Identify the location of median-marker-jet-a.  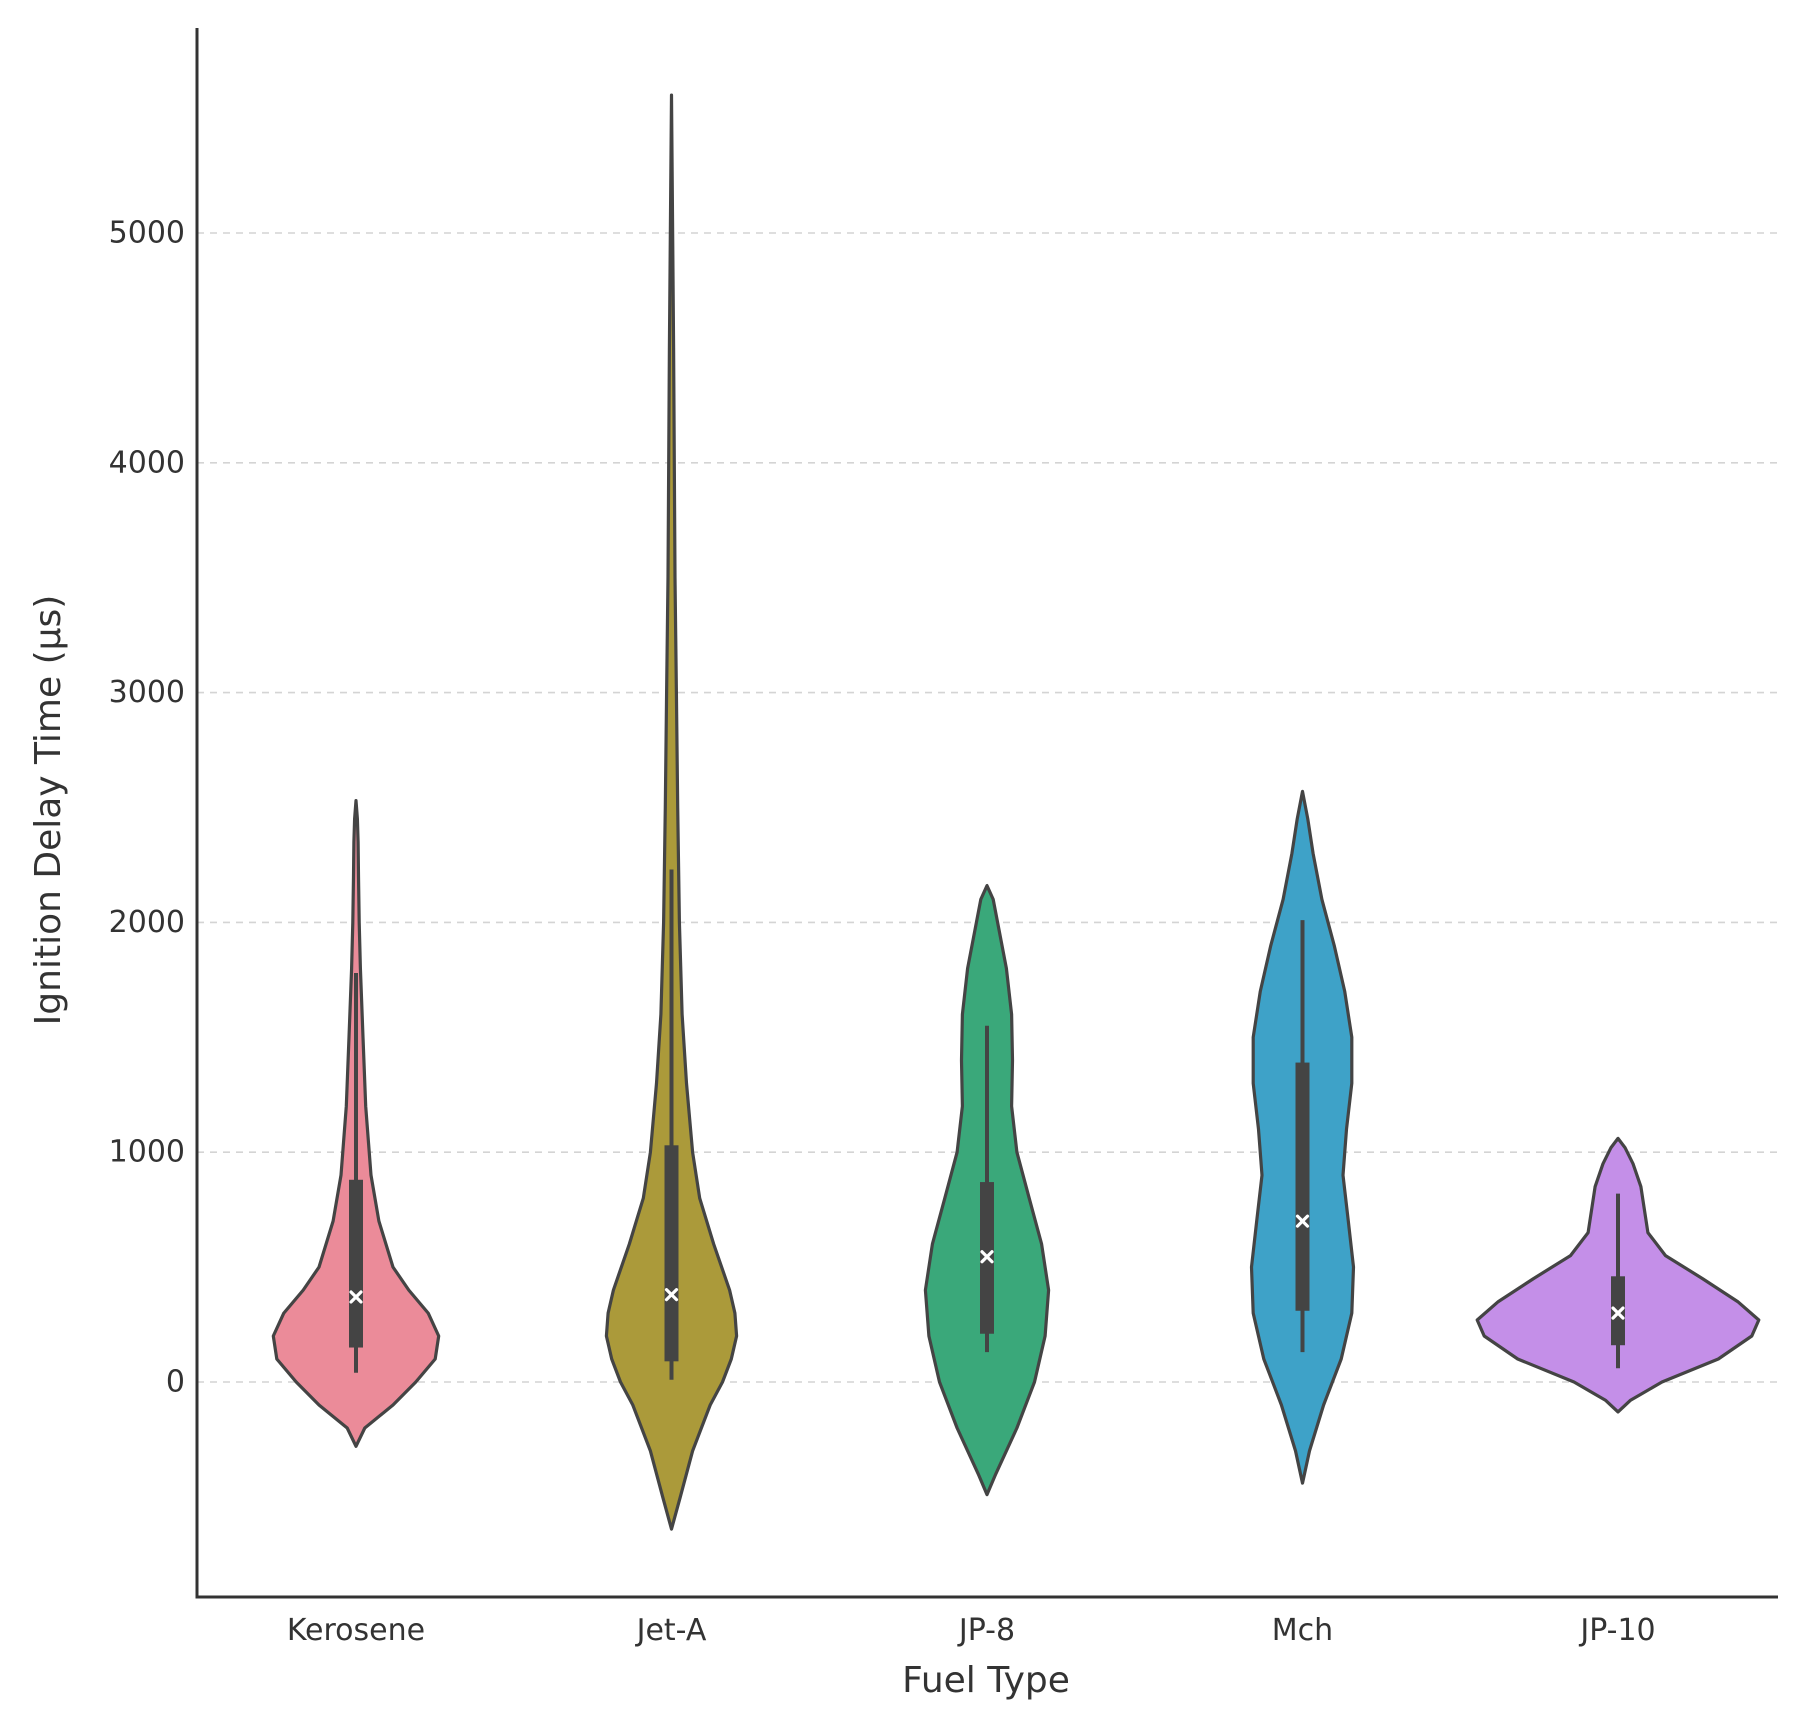
(671, 1295).